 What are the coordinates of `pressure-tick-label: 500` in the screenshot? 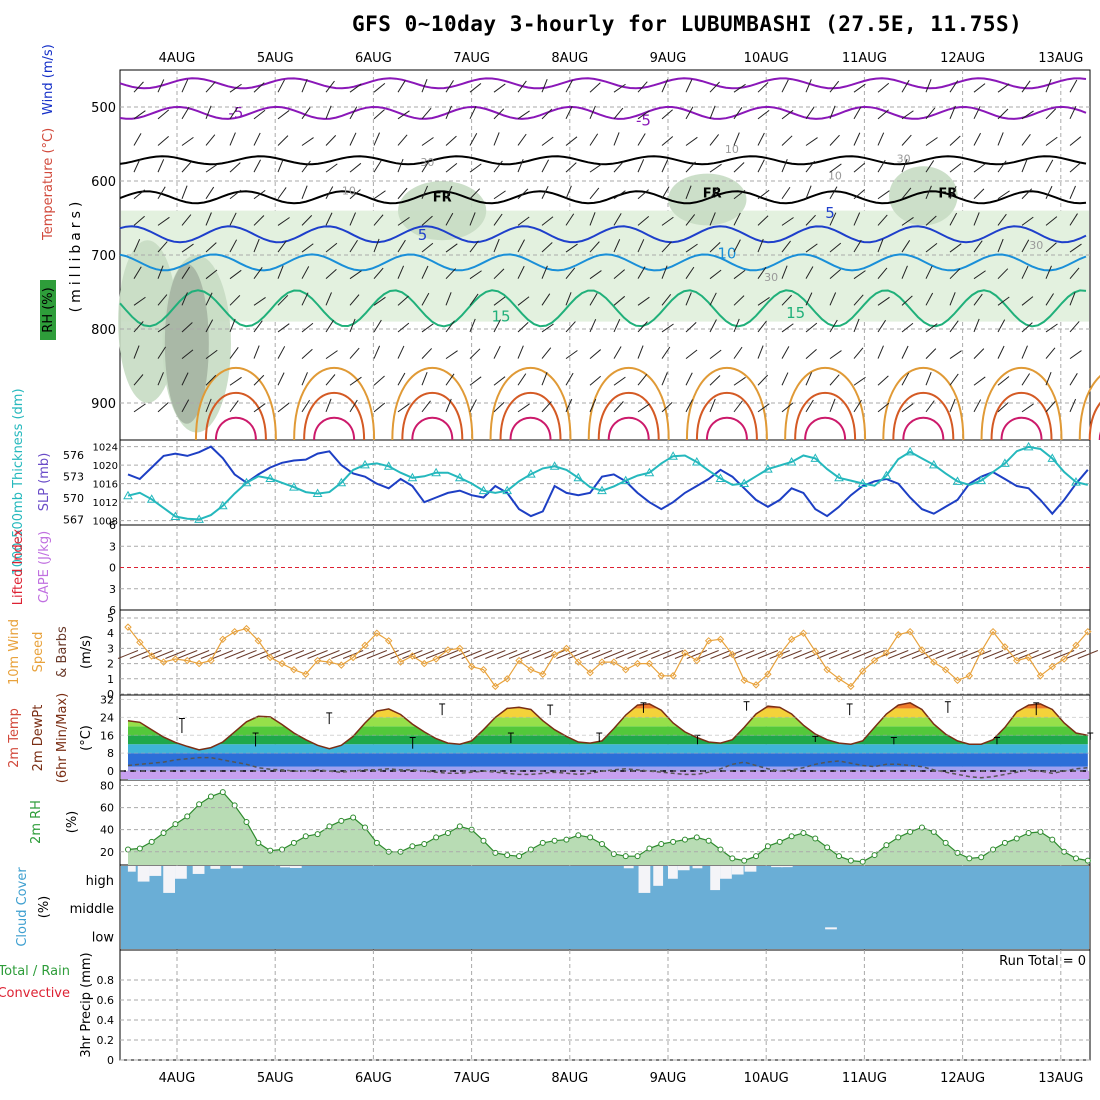 It's located at (103, 108).